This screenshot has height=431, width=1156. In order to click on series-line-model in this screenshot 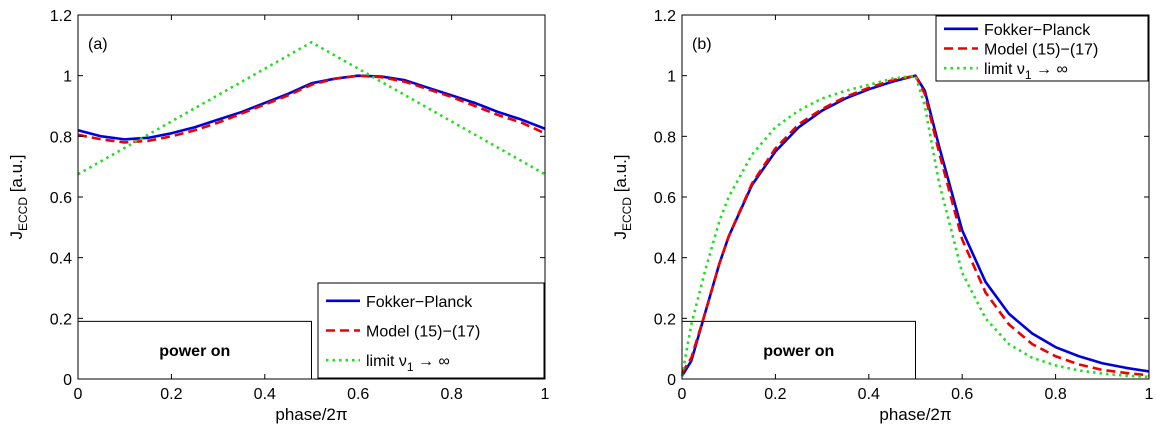, I will do `click(311, 109)`.